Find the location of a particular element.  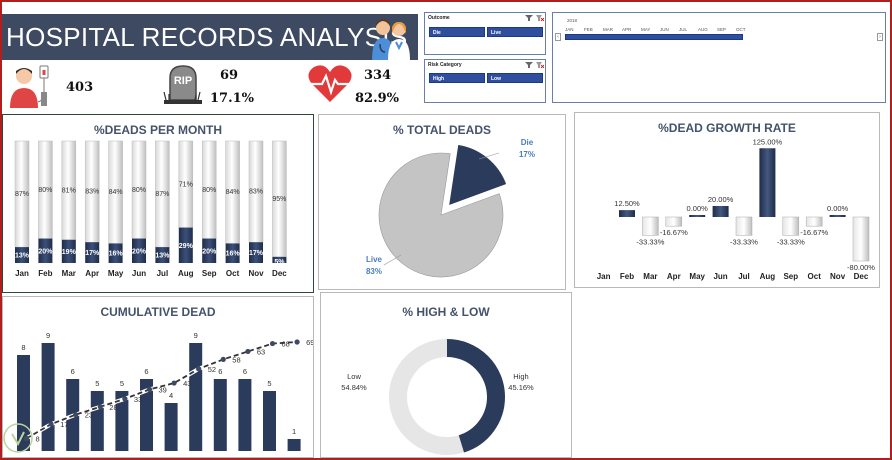

cum-point-label-jun: 39 is located at coordinates (163, 389).